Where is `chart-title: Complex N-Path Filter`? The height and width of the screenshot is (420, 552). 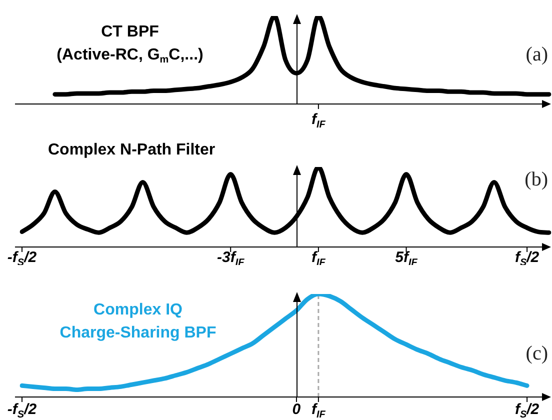
chart-title: Complex N-Path Filter is located at coordinates (132, 149).